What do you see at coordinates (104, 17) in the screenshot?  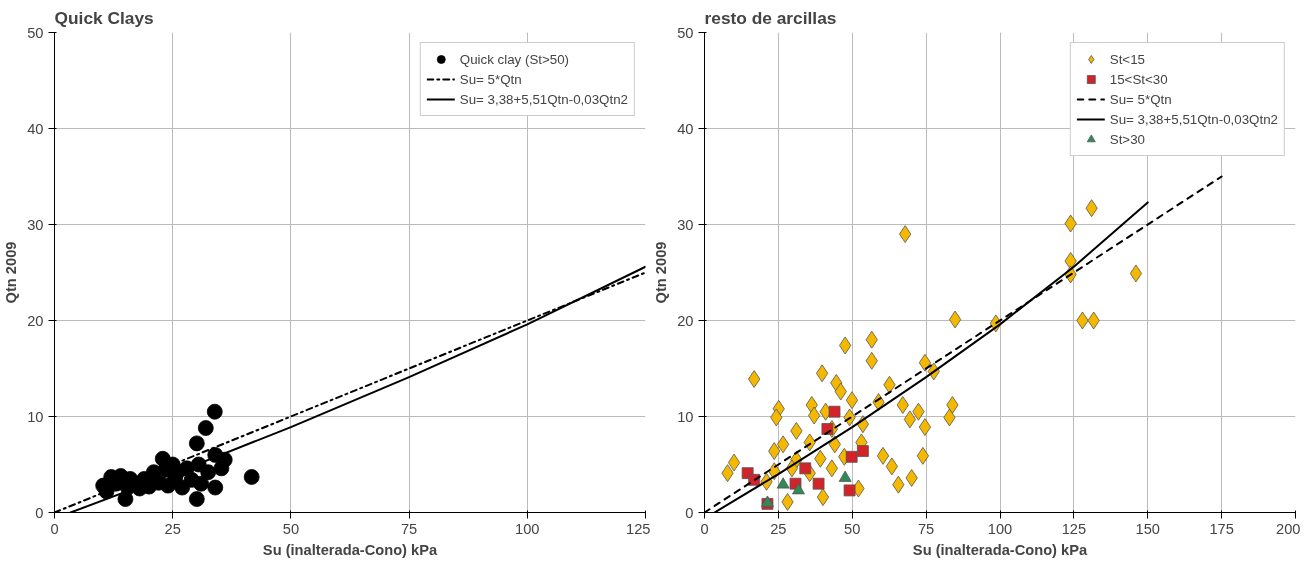 I see `chart-title: Quick Clays` at bounding box center [104, 17].